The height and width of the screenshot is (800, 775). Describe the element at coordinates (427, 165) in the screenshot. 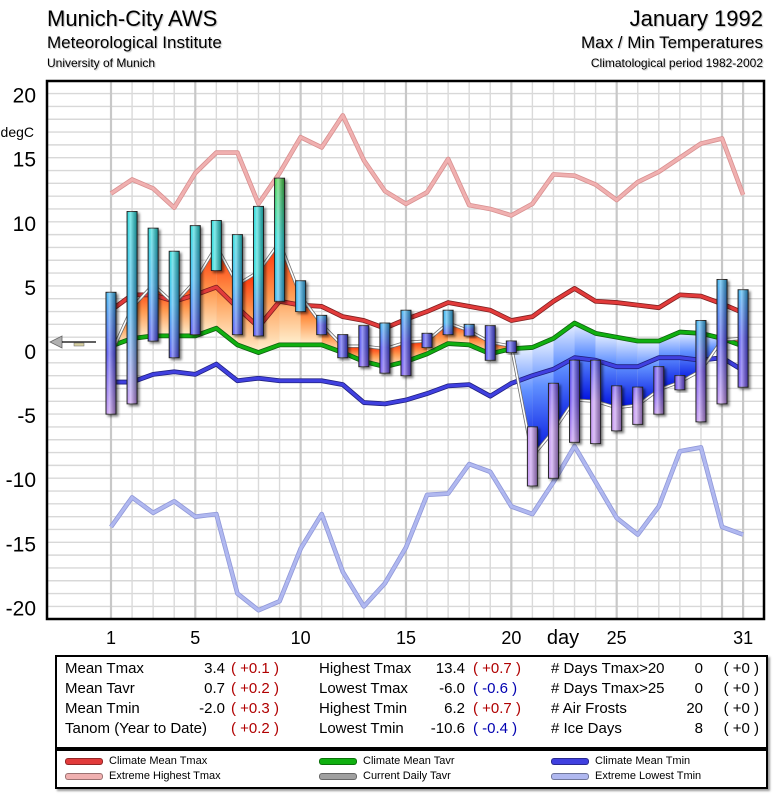

I see `extreme-highest-tmax-line` at that location.